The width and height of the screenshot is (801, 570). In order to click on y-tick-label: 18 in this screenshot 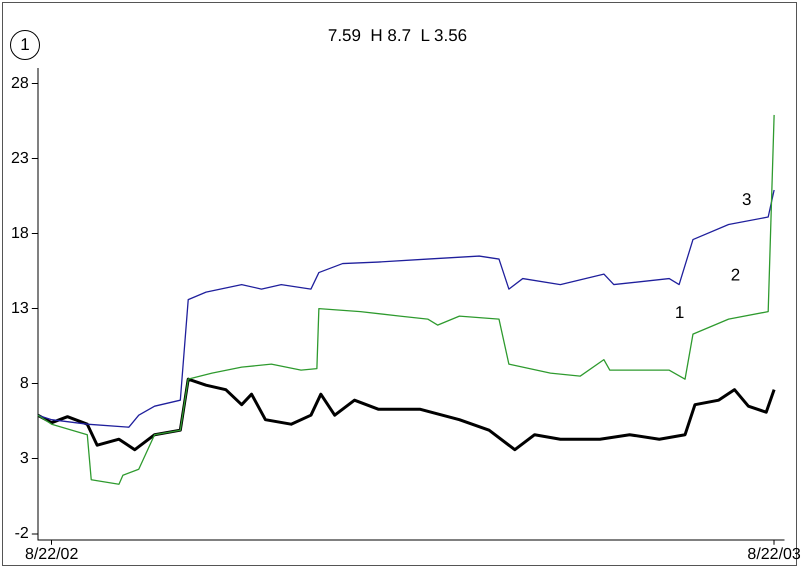, I will do `click(20, 233)`.